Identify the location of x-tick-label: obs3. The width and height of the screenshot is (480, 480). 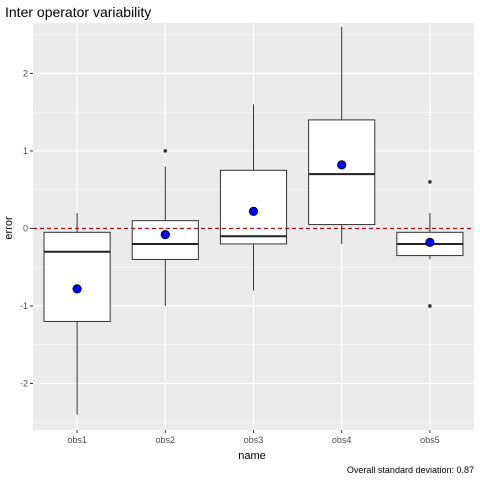
(254, 440).